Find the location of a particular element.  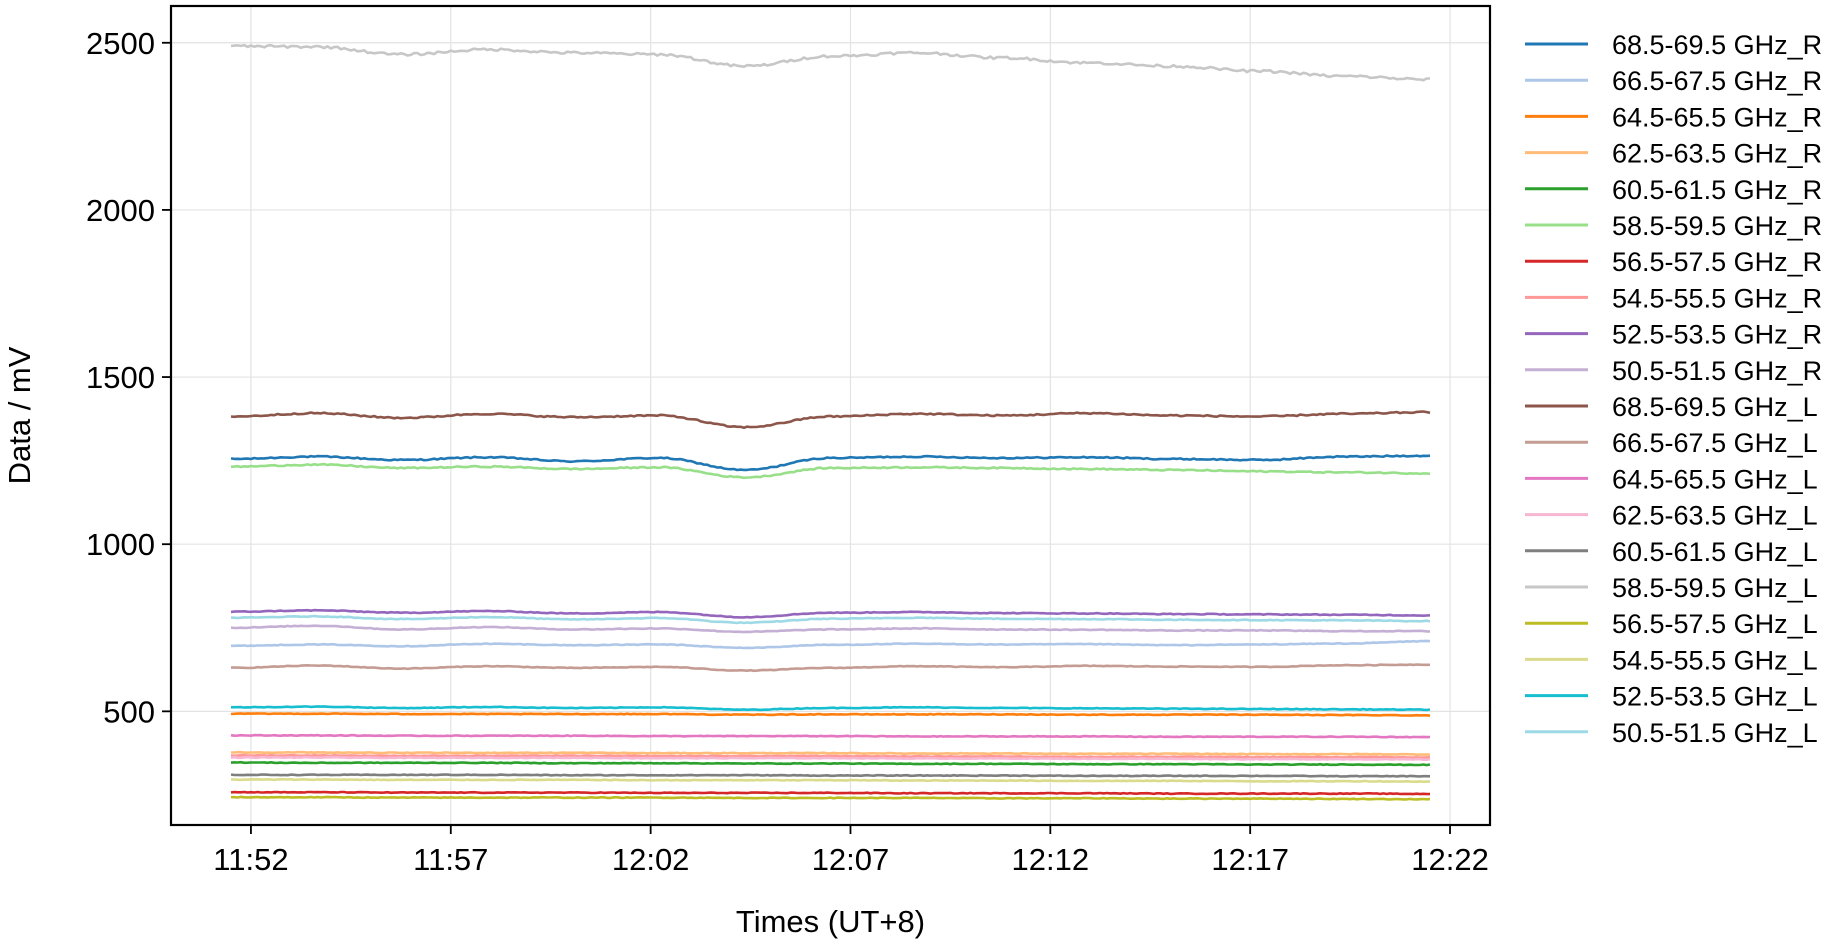

x-tick-label: 11:57 is located at coordinates (450, 859).